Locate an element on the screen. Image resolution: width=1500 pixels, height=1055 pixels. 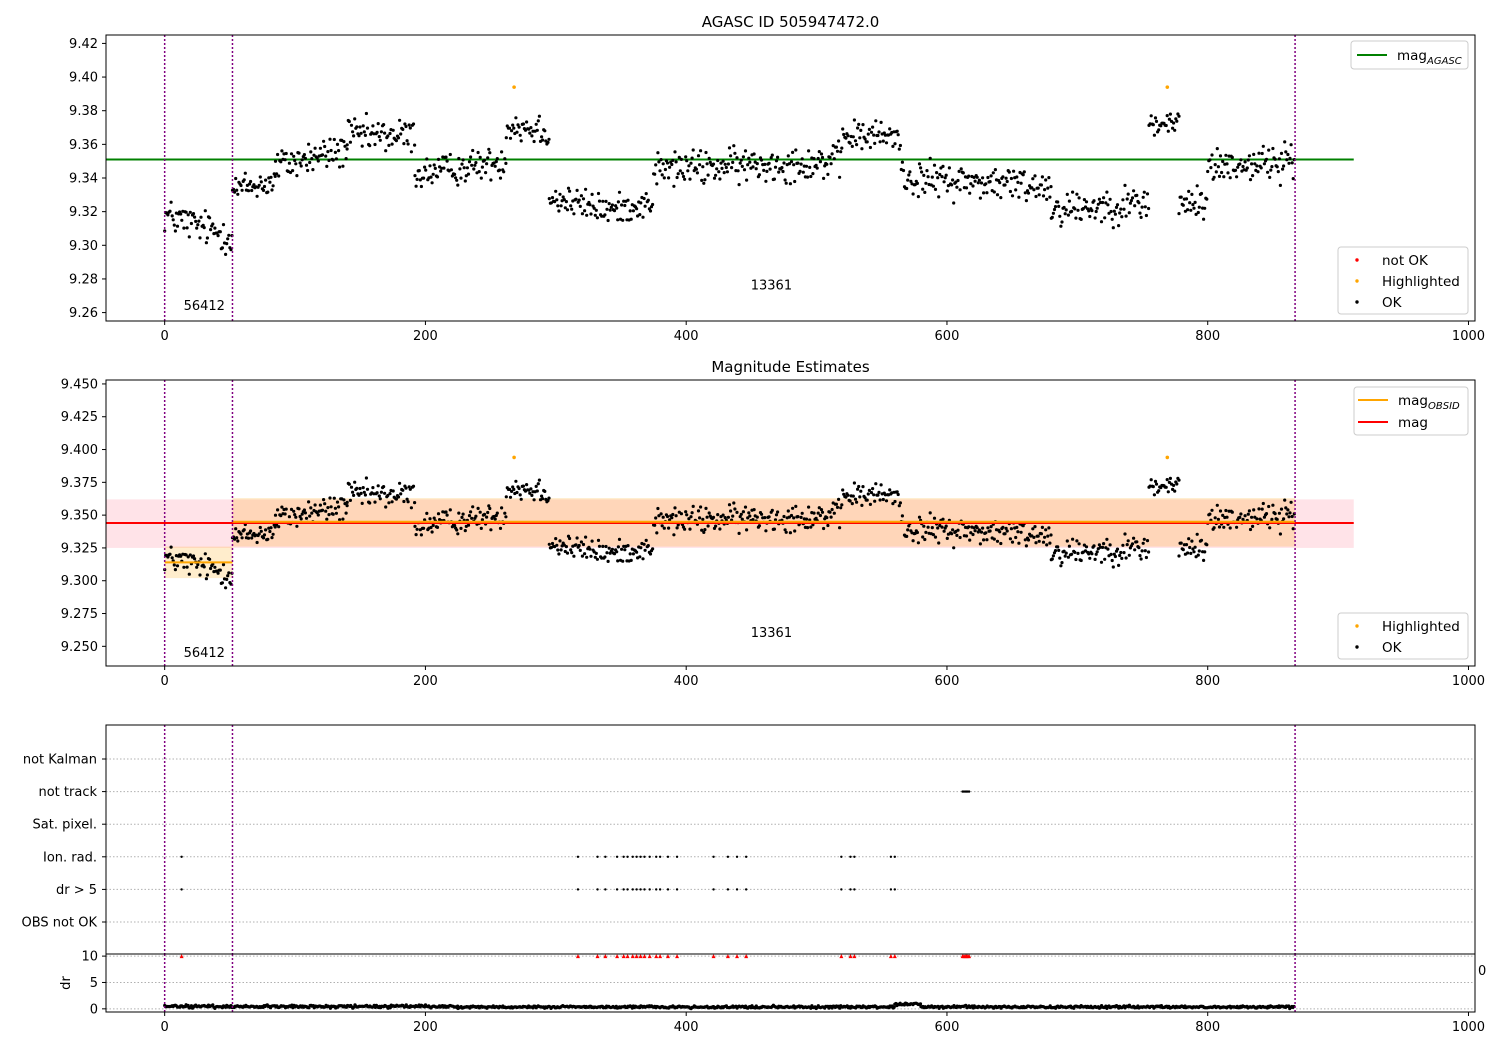
dr-point is located at coordinates (188, 1005).